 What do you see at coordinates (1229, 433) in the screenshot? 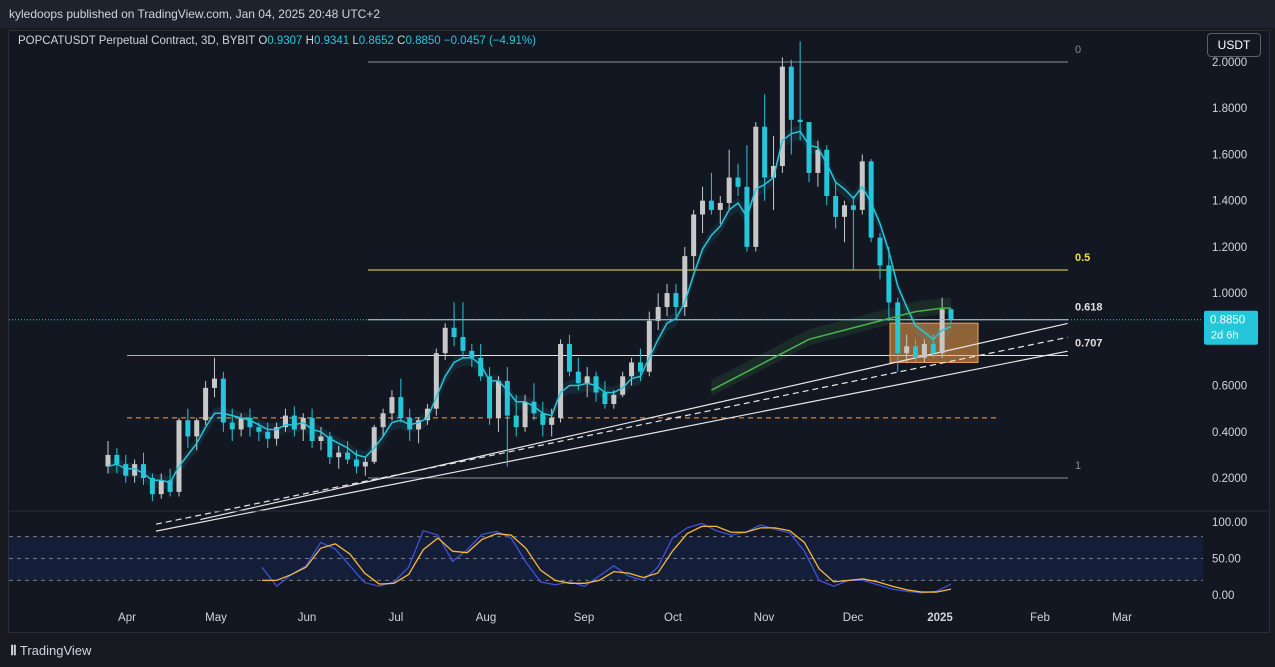
I see `price-tick-7: 0.4000` at bounding box center [1229, 433].